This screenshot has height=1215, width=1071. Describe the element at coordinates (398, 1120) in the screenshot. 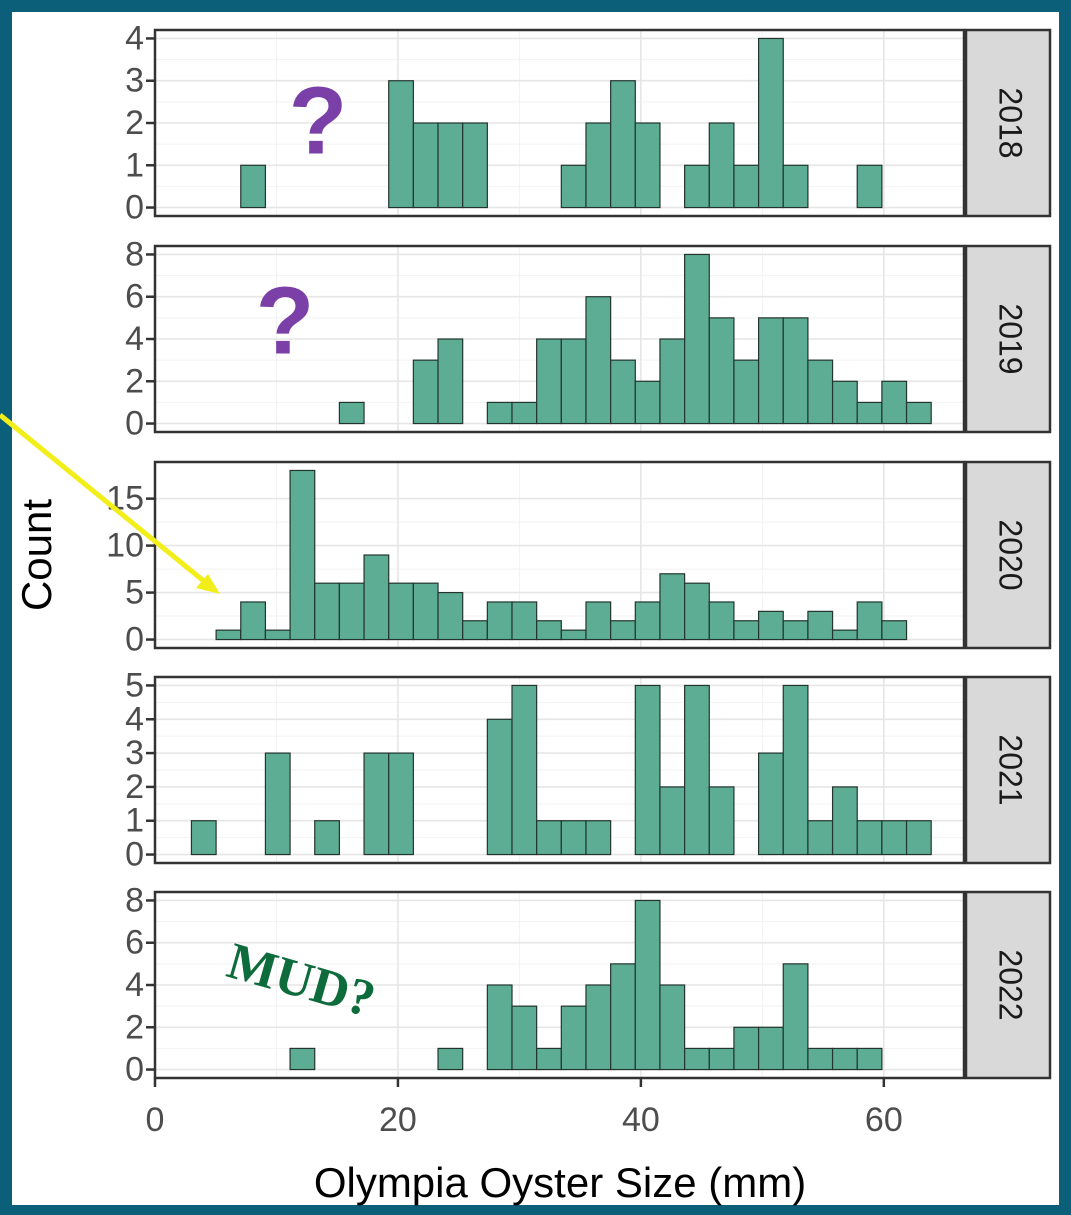

I see `x-tick-label: 20` at that location.